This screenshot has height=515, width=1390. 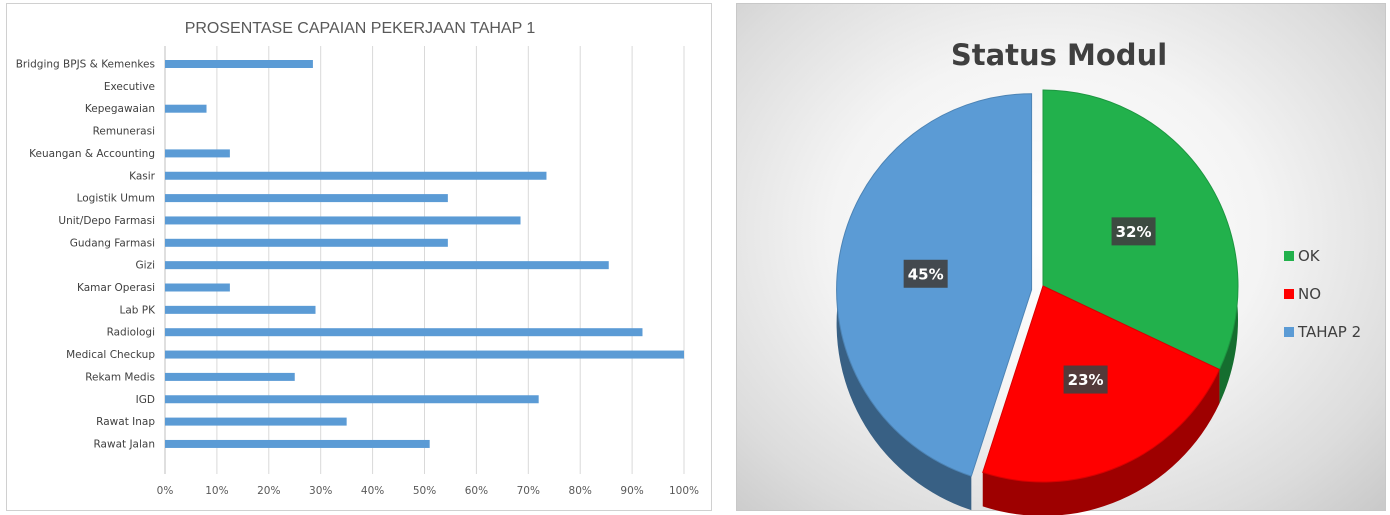 I want to click on x-tick-label: 80%, so click(x=580, y=491).